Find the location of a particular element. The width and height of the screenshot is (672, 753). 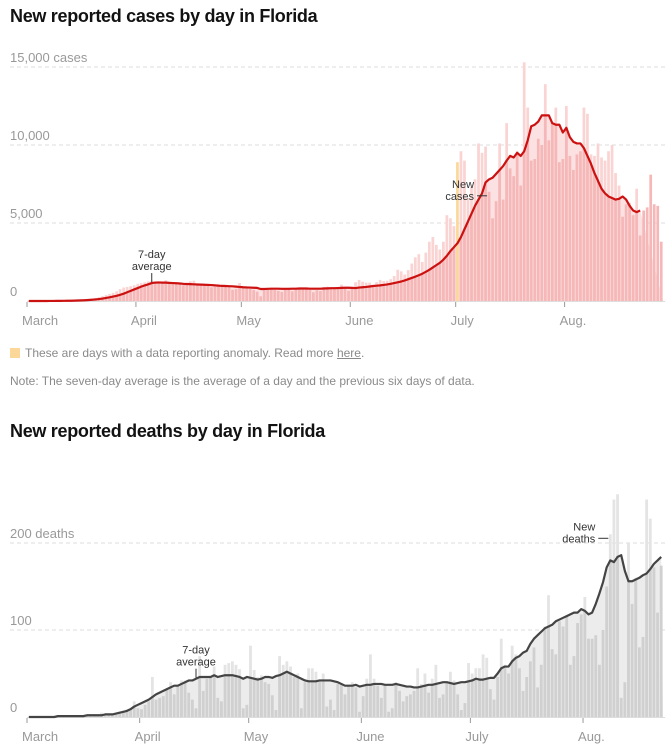

y-tick-label: 100 is located at coordinates (21, 620).